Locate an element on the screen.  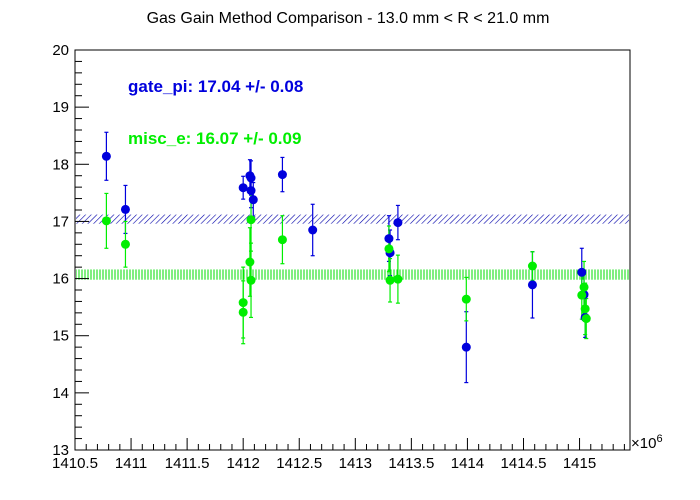
y-tick-label: 17 is located at coordinates (60, 221).